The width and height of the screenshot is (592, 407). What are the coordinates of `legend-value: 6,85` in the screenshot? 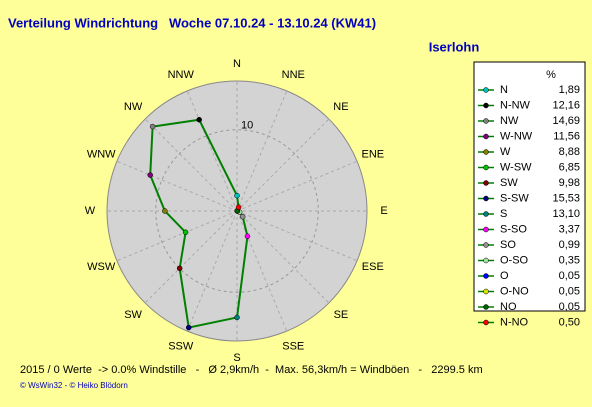 It's located at (569, 167).